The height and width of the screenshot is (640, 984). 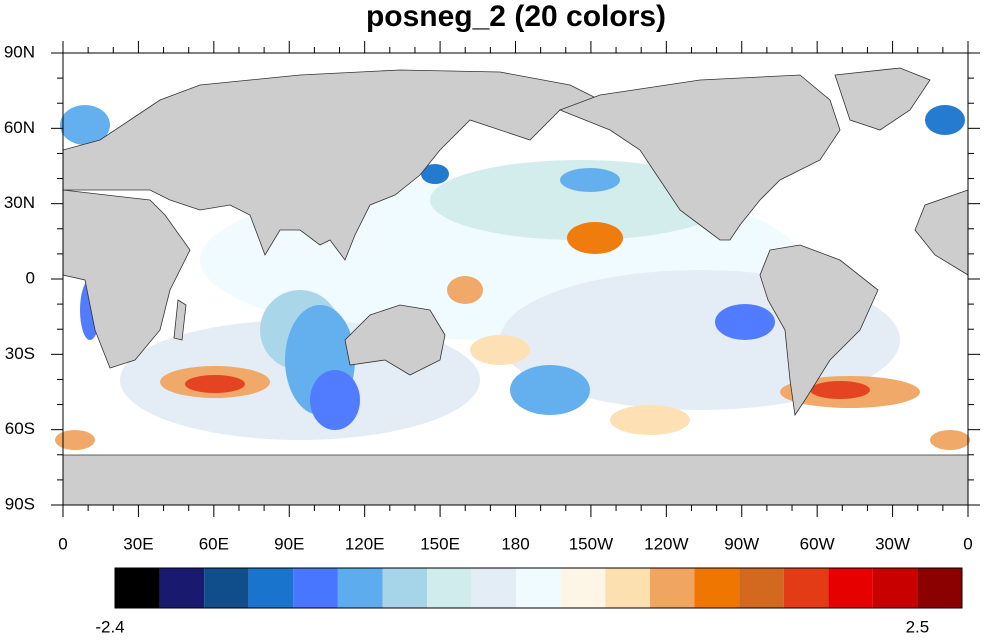 I want to click on x-tick-label: 180, so click(x=515, y=543).